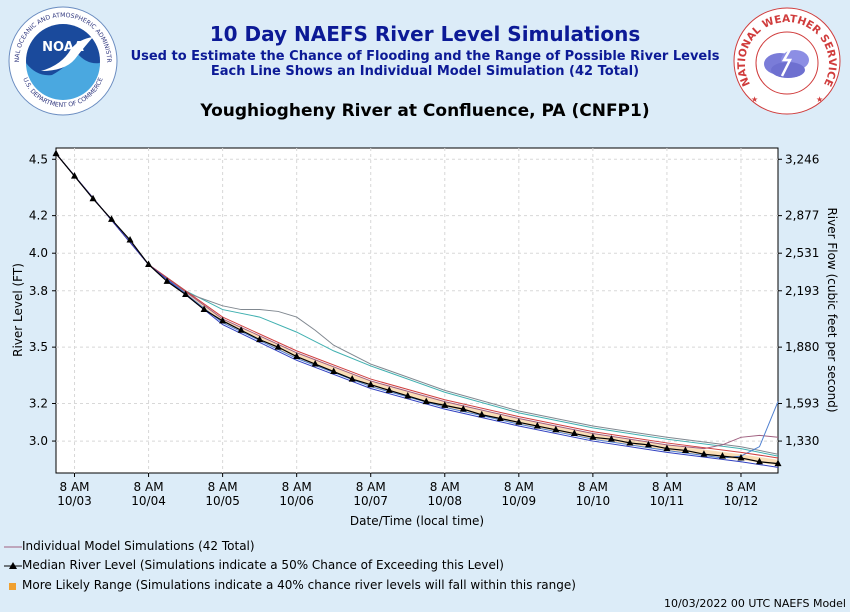  What do you see at coordinates (38, 291) in the screenshot?
I see `y-tick-label: 3.8` at bounding box center [38, 291].